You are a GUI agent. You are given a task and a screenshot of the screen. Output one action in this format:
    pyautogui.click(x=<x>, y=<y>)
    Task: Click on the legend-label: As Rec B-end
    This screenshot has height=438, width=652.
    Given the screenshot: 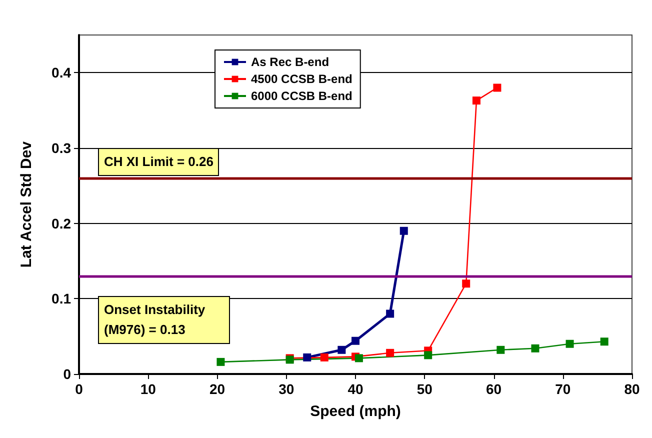 What is the action you would take?
    pyautogui.click(x=290, y=62)
    